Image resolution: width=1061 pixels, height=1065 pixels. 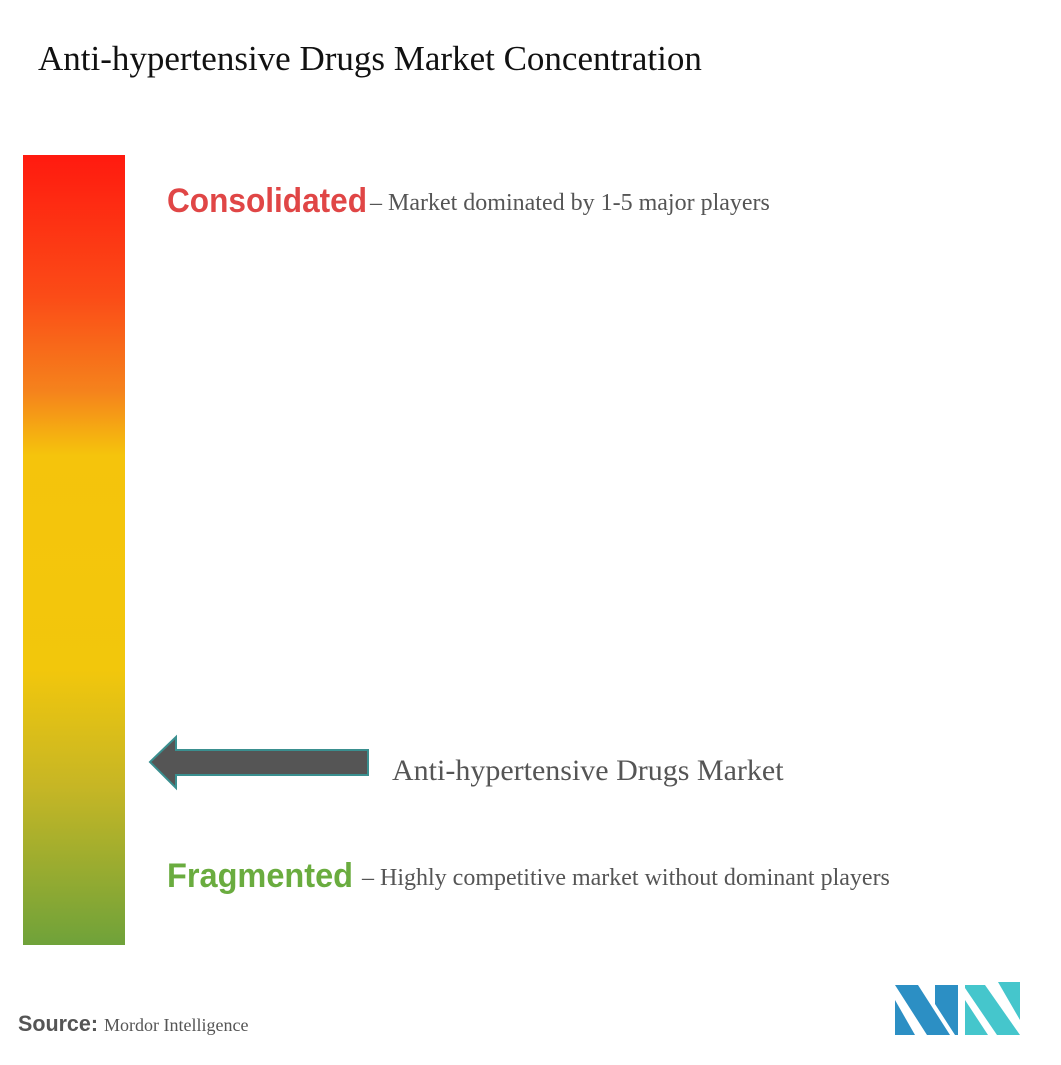 I want to click on consolidated-label: Consolidated, so click(x=267, y=201).